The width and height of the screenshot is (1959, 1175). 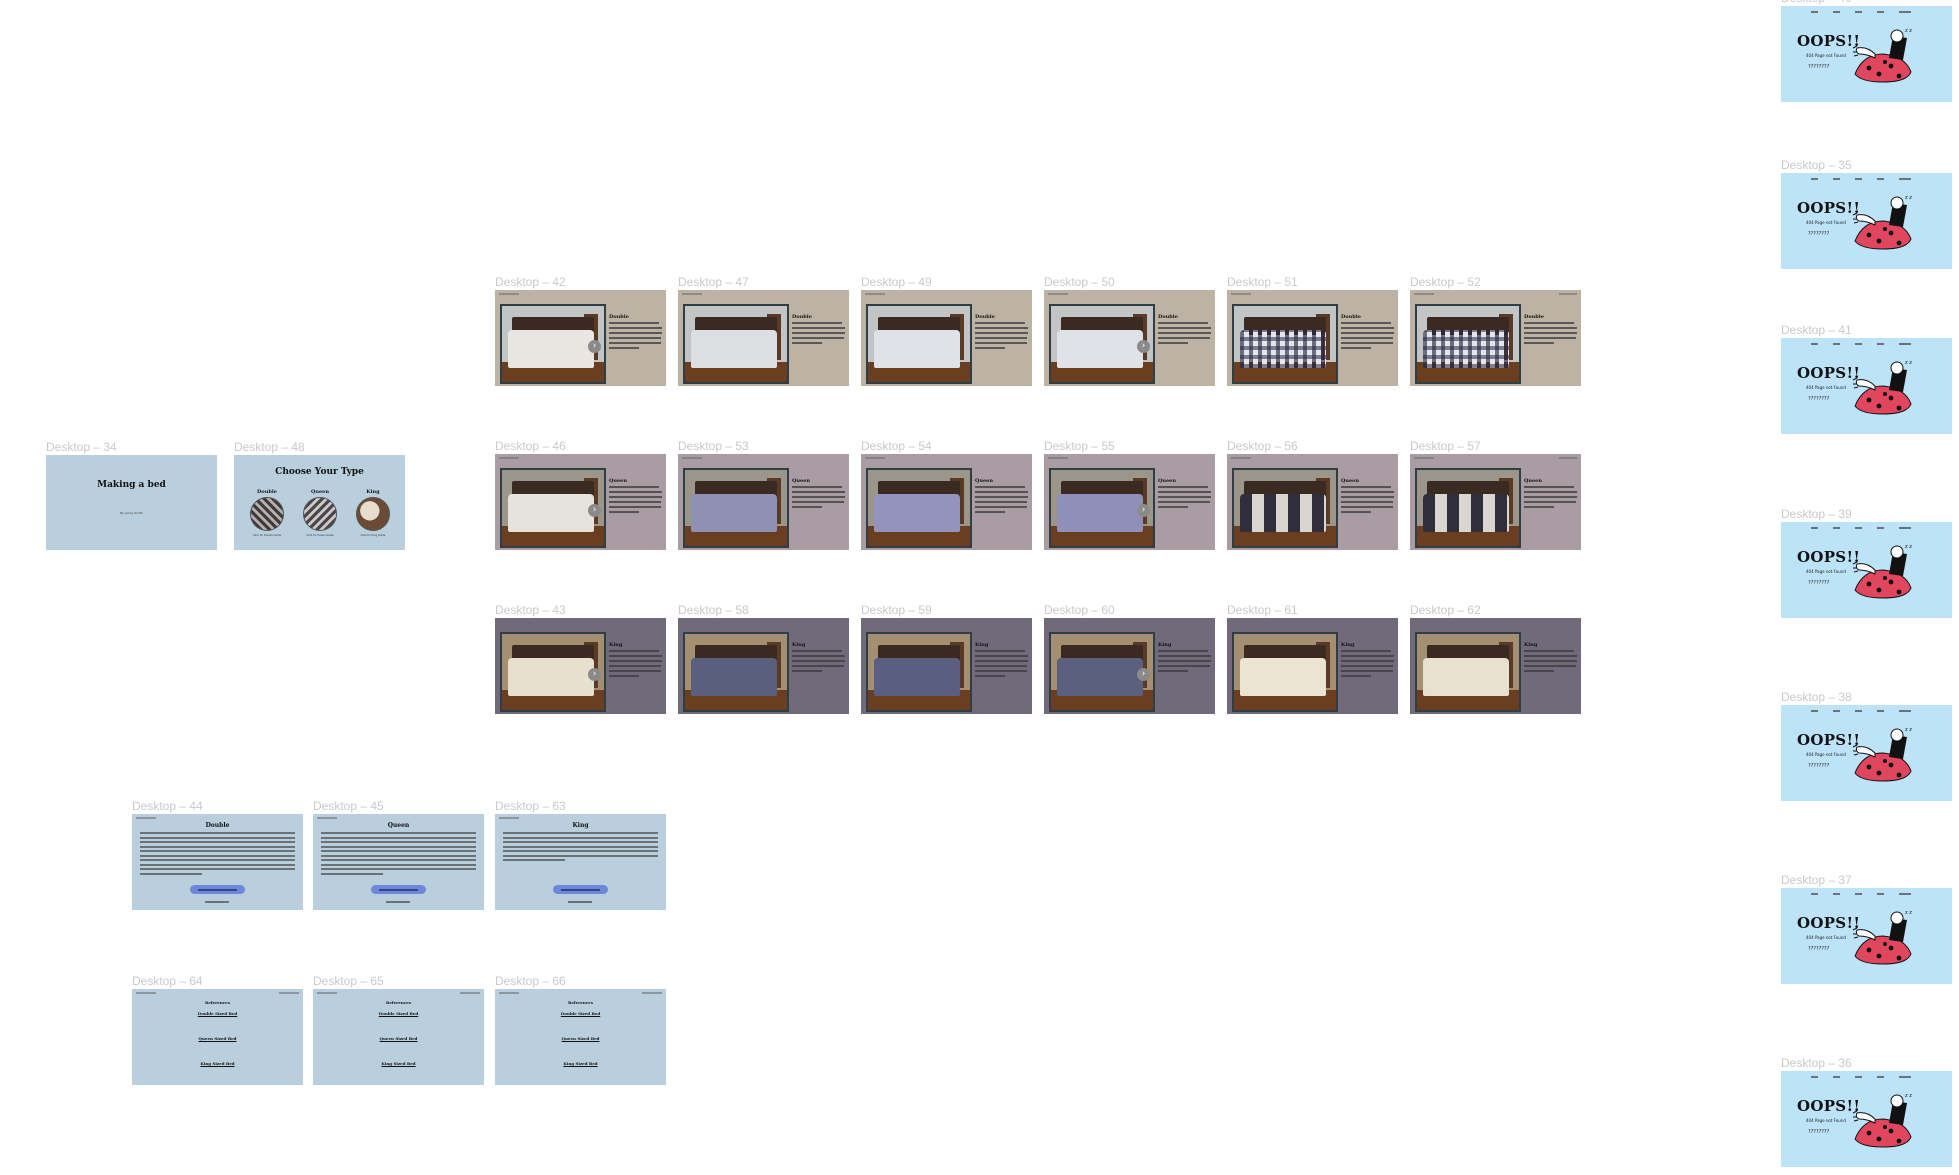 I want to click on frame-queen-3: Desktop – 55 › Queen, so click(x=1129, y=494).